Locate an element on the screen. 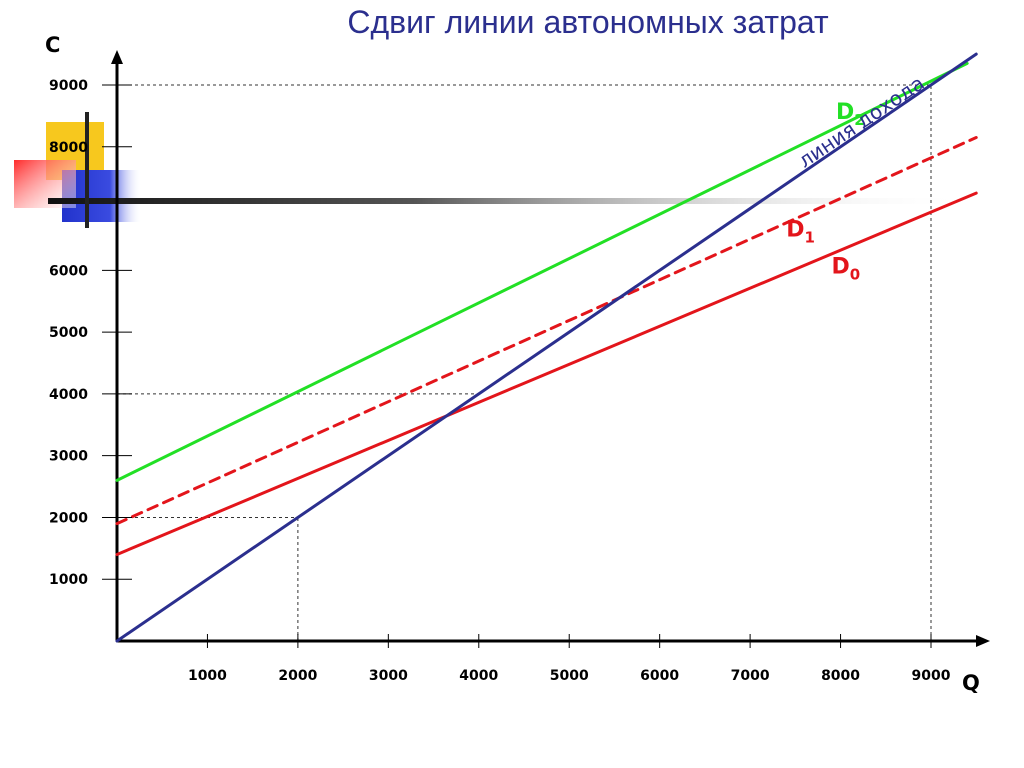 The image size is (1024, 768). ornament-horizontal-bar is located at coordinates (508, 201).